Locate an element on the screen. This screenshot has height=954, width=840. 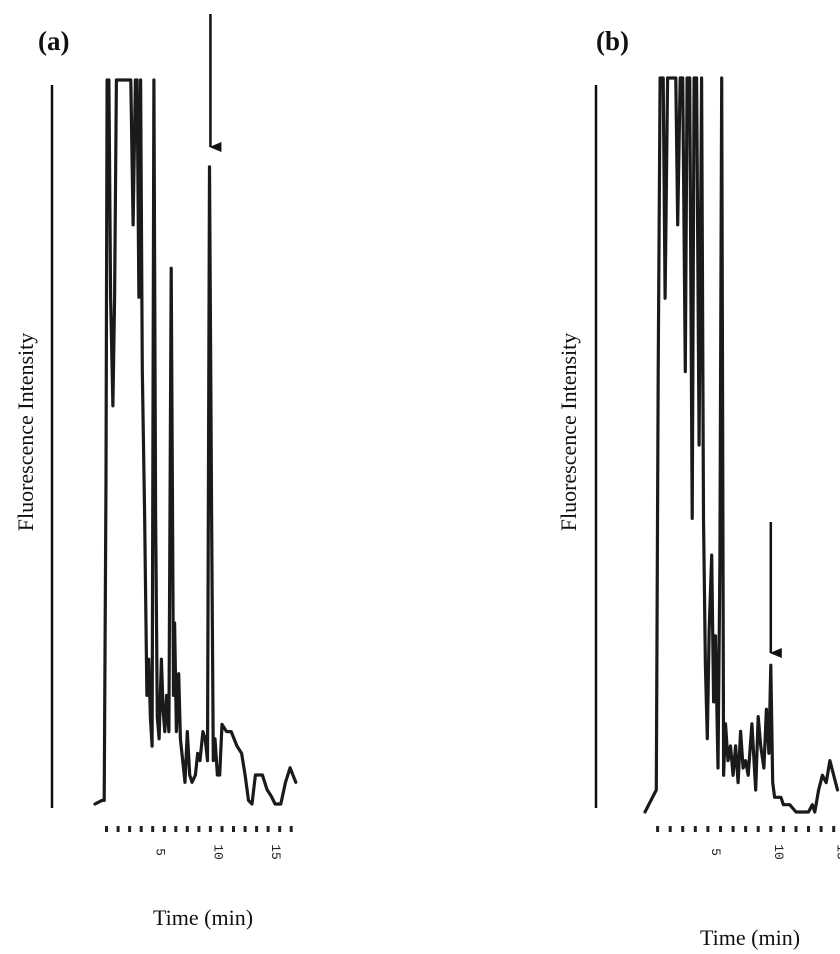
panel-a-y-axis-title: Fluorescence Intensity is located at coordinates (25, 432).